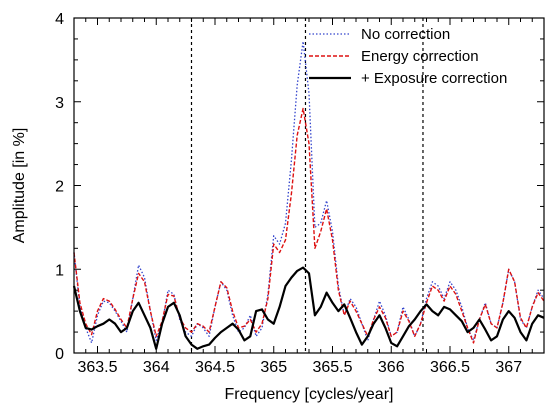 This screenshot has width=552, height=406. What do you see at coordinates (59, 270) in the screenshot?
I see `y-tick-label: 1` at bounding box center [59, 270].